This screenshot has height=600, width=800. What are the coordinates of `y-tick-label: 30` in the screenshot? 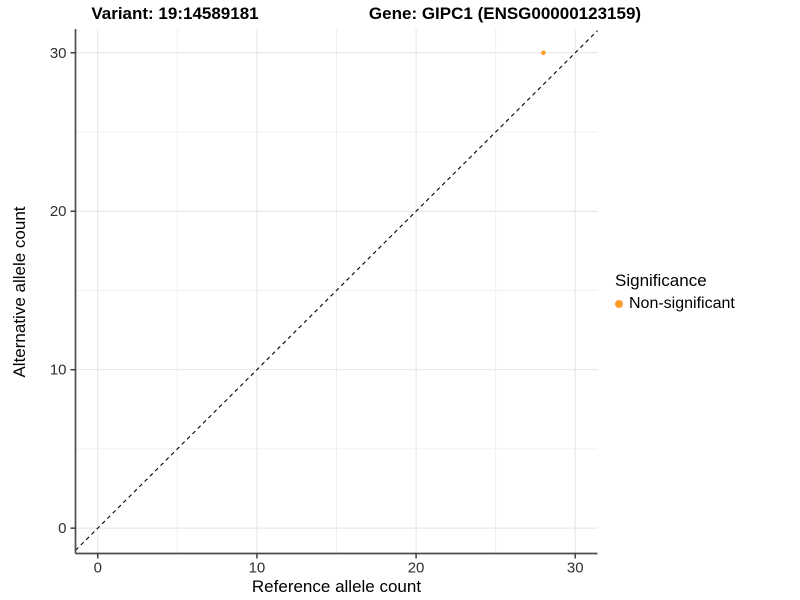 It's located at (58, 53).